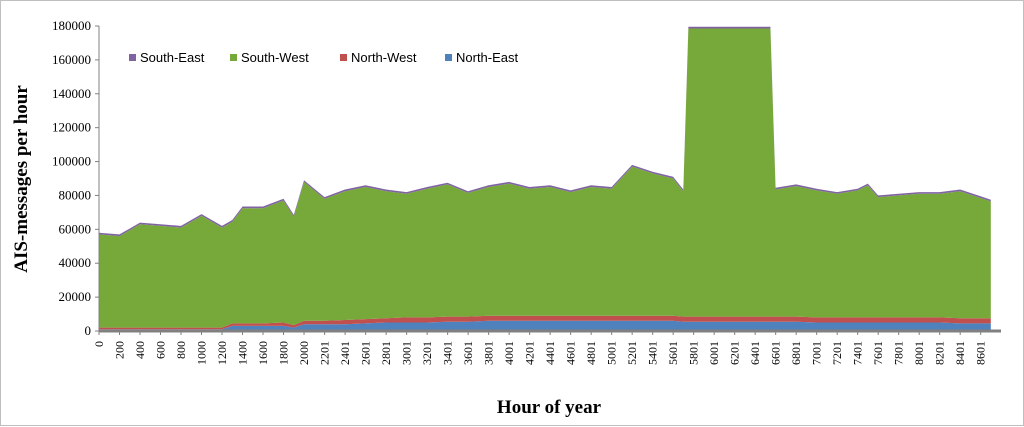  I want to click on legend-swatch-north-west, so click(343, 57).